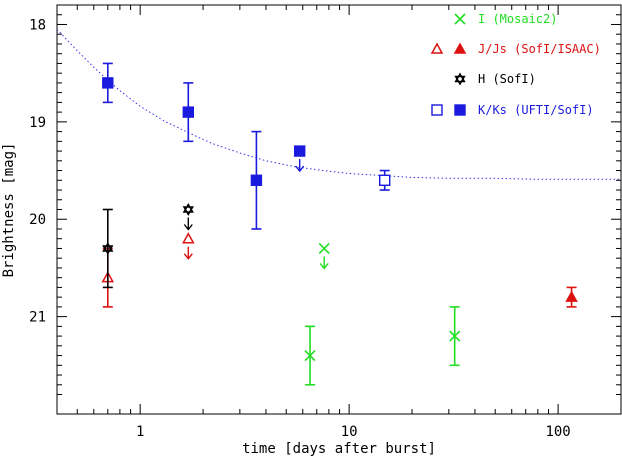  Describe the element at coordinates (536, 110) in the screenshot. I see `legend-label: K/Ks (UFTI/SofI)` at that location.